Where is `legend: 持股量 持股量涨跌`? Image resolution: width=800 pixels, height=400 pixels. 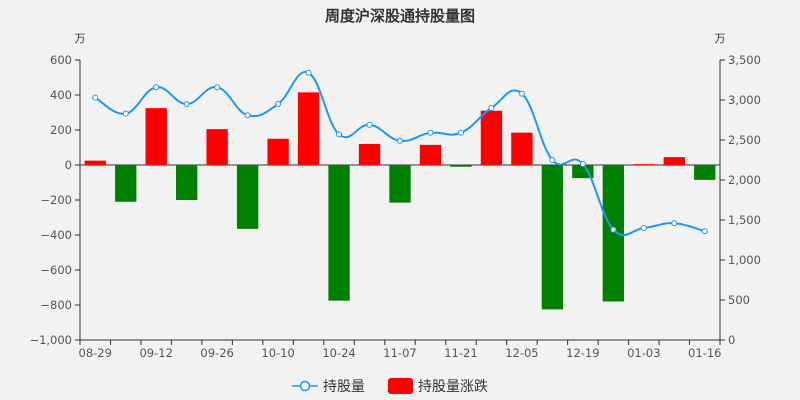
legend: 持股量 持股量涨跌 is located at coordinates (390, 386).